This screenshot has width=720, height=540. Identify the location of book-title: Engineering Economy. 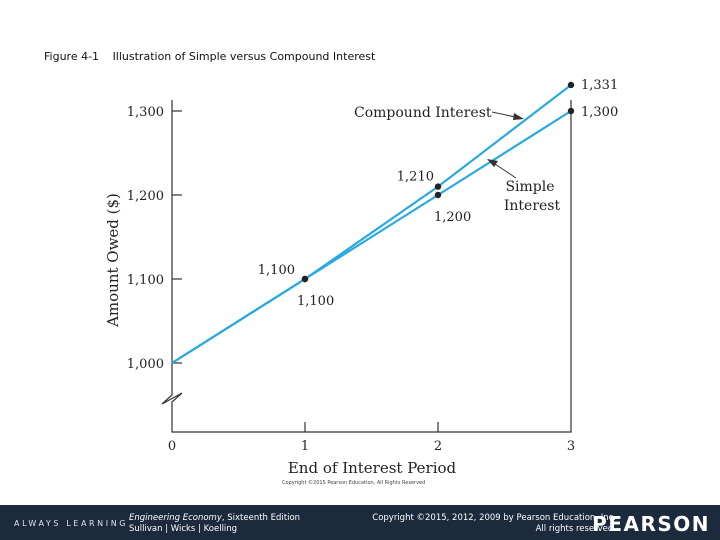
(175, 518).